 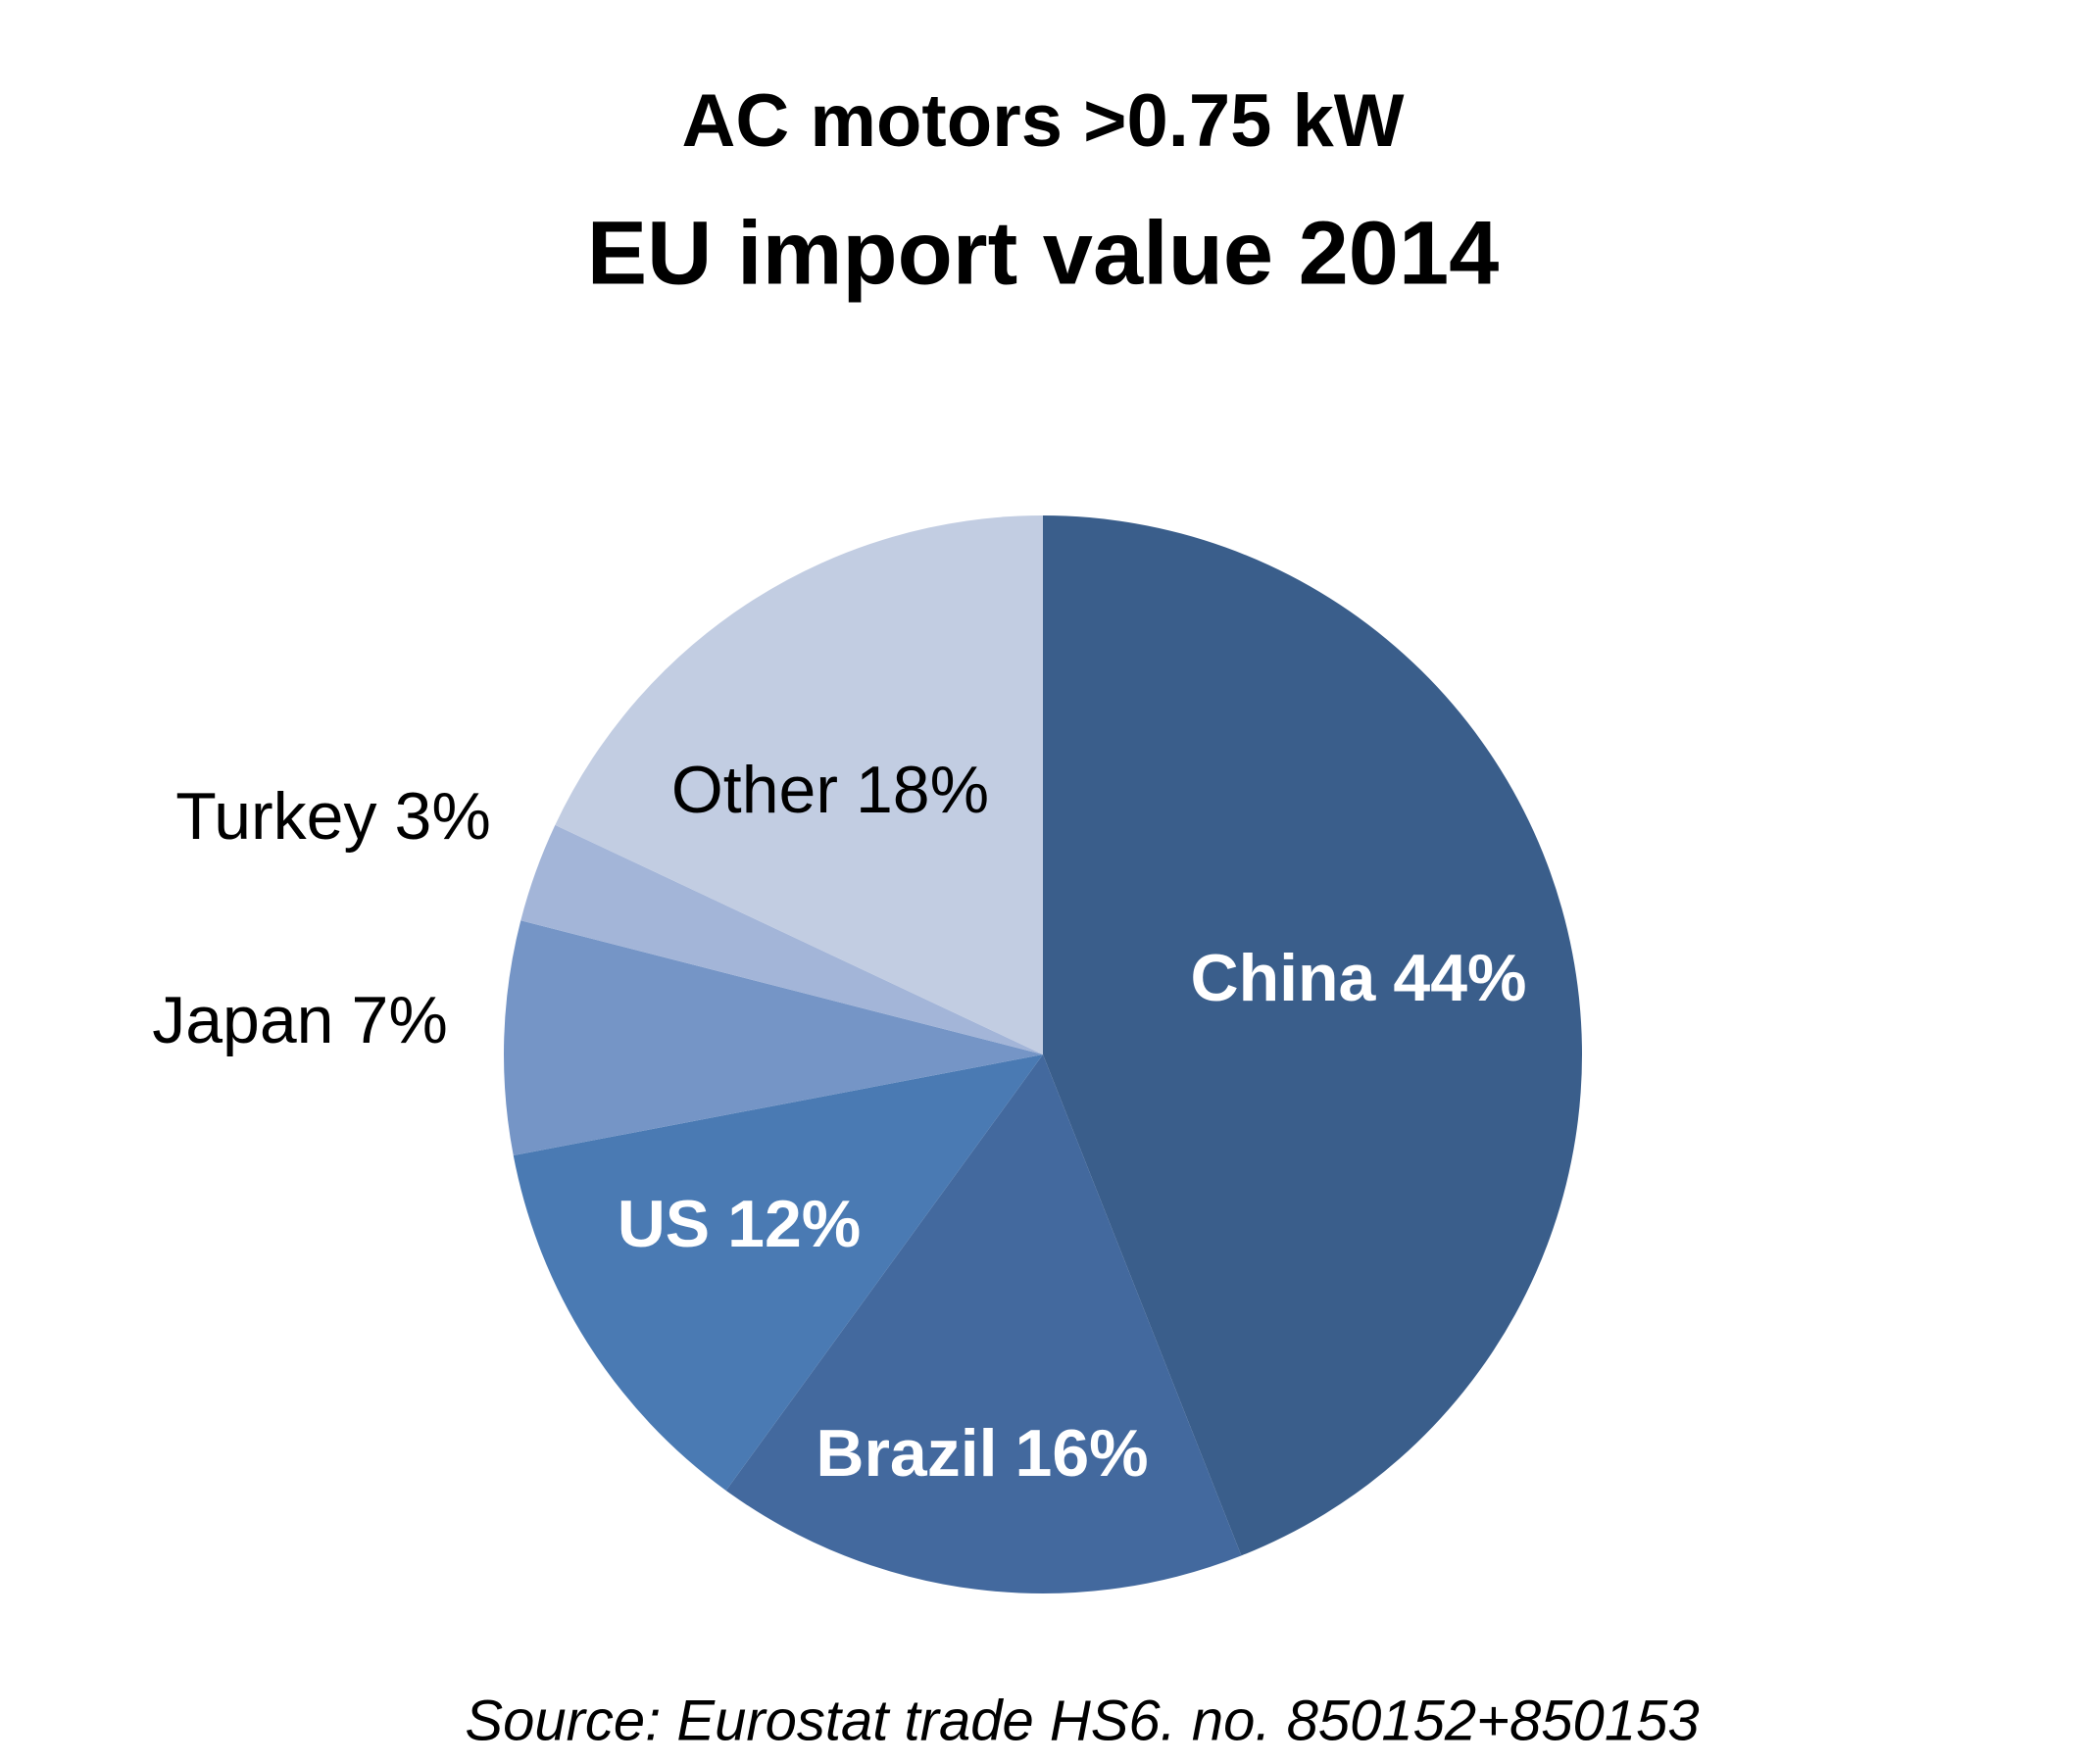 What do you see at coordinates (275, 816) in the screenshot?
I see `slice-category: Turkey` at bounding box center [275, 816].